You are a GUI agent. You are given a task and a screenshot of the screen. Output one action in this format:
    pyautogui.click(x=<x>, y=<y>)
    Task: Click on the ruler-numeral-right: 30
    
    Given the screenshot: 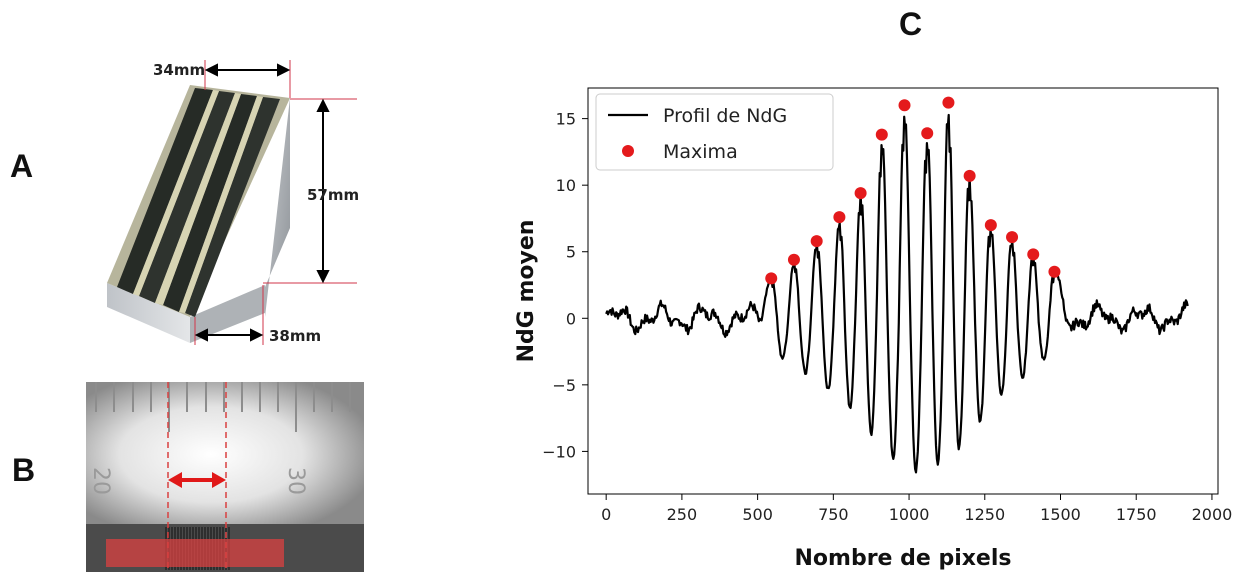 What is the action you would take?
    pyautogui.click(x=295, y=481)
    